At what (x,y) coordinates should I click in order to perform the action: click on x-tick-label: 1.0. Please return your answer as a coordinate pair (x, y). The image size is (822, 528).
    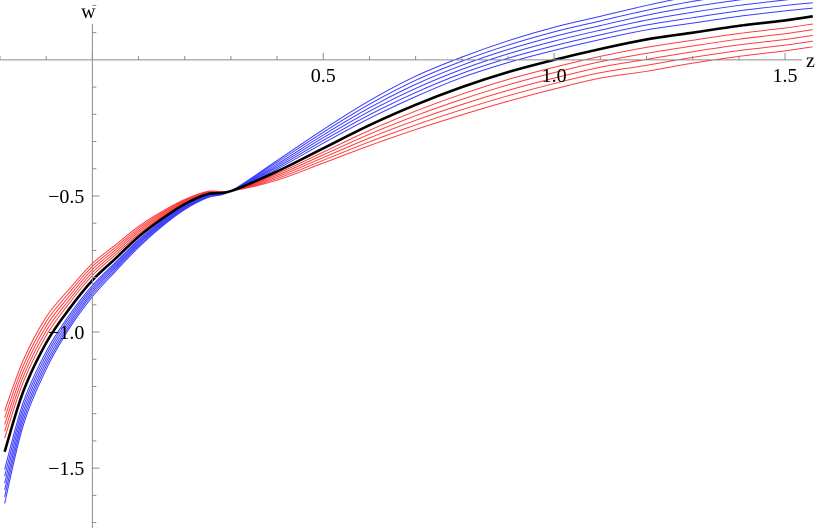
    Looking at the image, I should click on (554, 76).